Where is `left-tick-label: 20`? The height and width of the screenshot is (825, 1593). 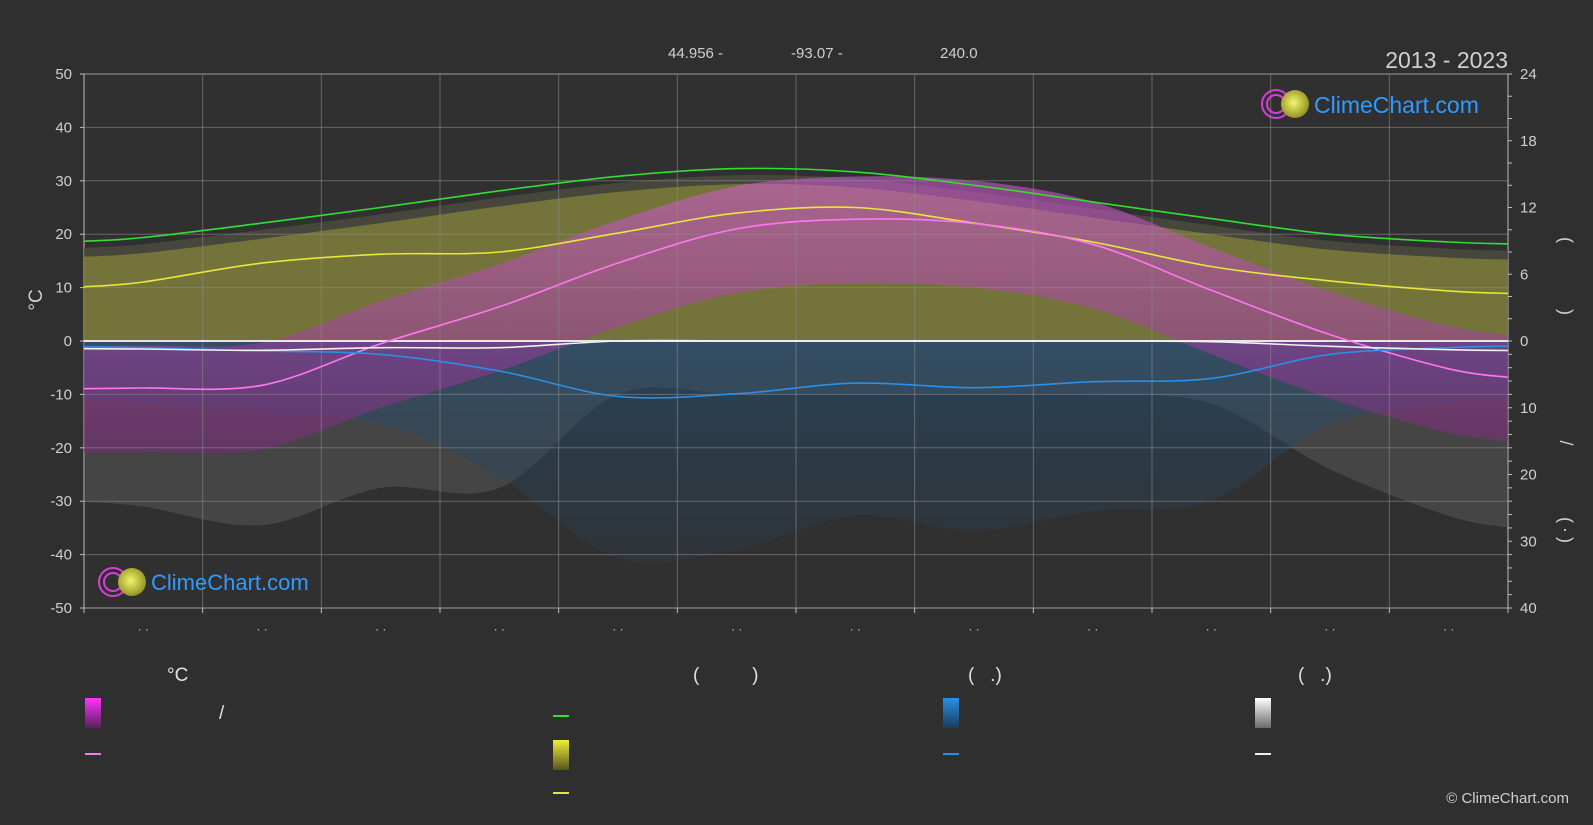 left-tick-label: 20 is located at coordinates (63, 234).